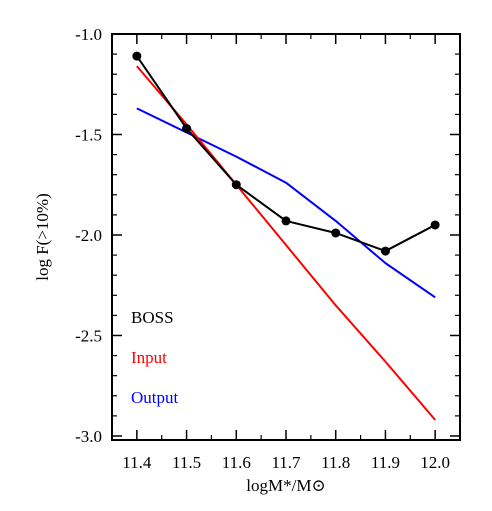  I want to click on x-tick-label: 11.4, so click(137, 462).